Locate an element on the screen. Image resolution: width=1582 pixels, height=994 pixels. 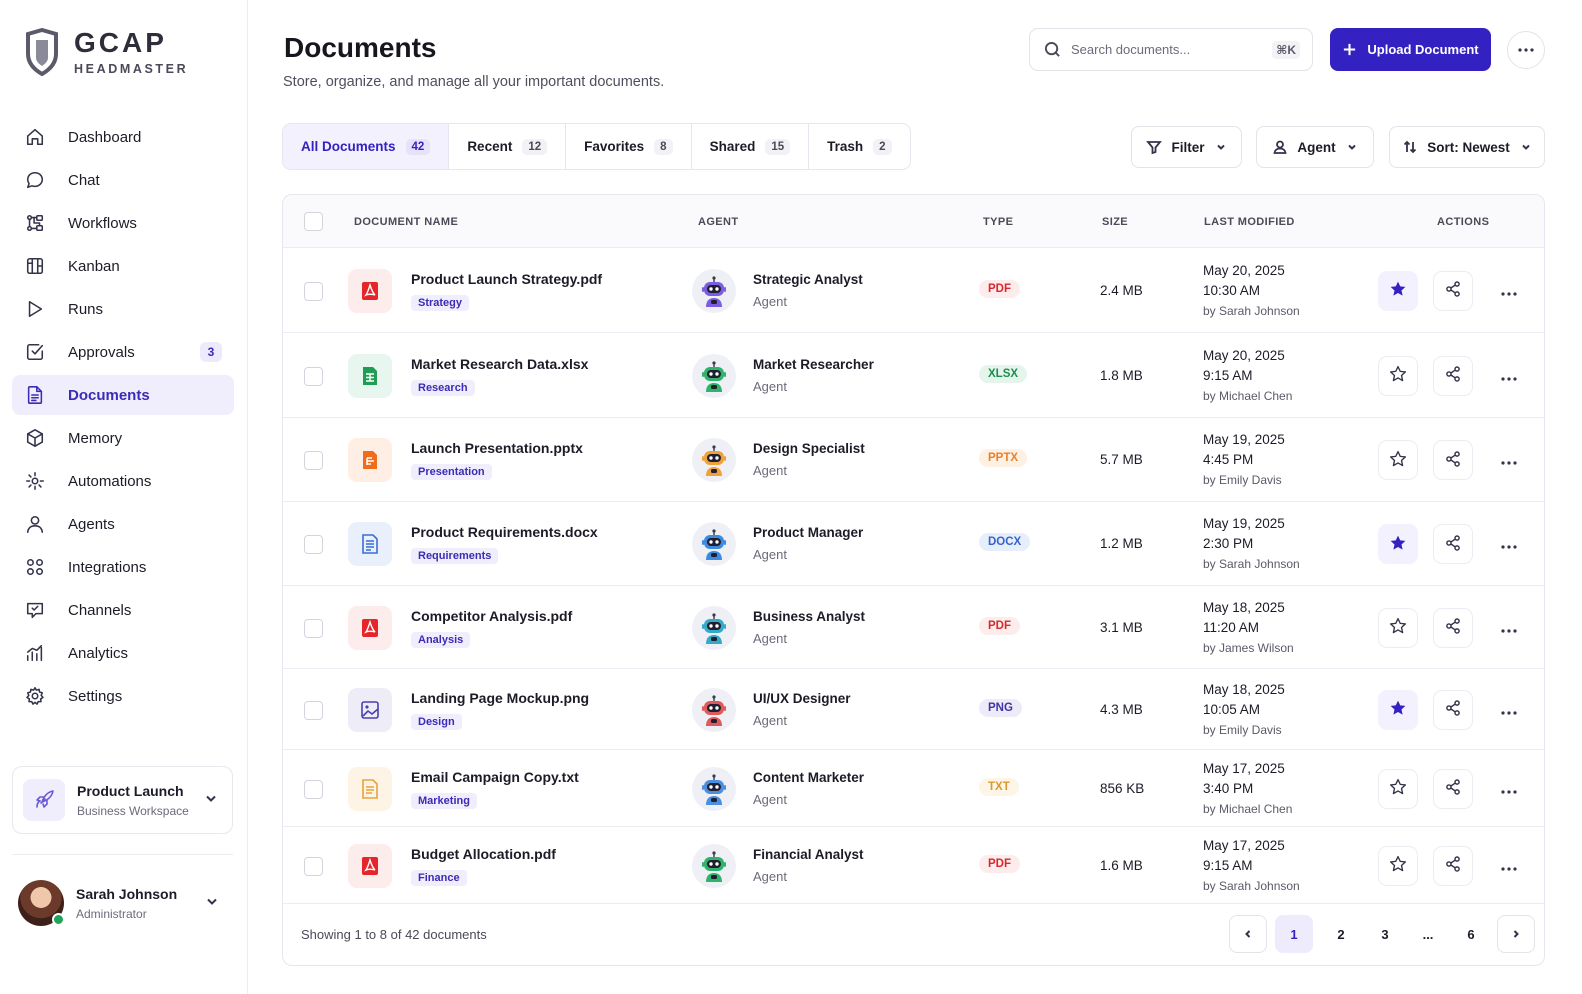
file-size: 856 KB is located at coordinates (1122, 788).